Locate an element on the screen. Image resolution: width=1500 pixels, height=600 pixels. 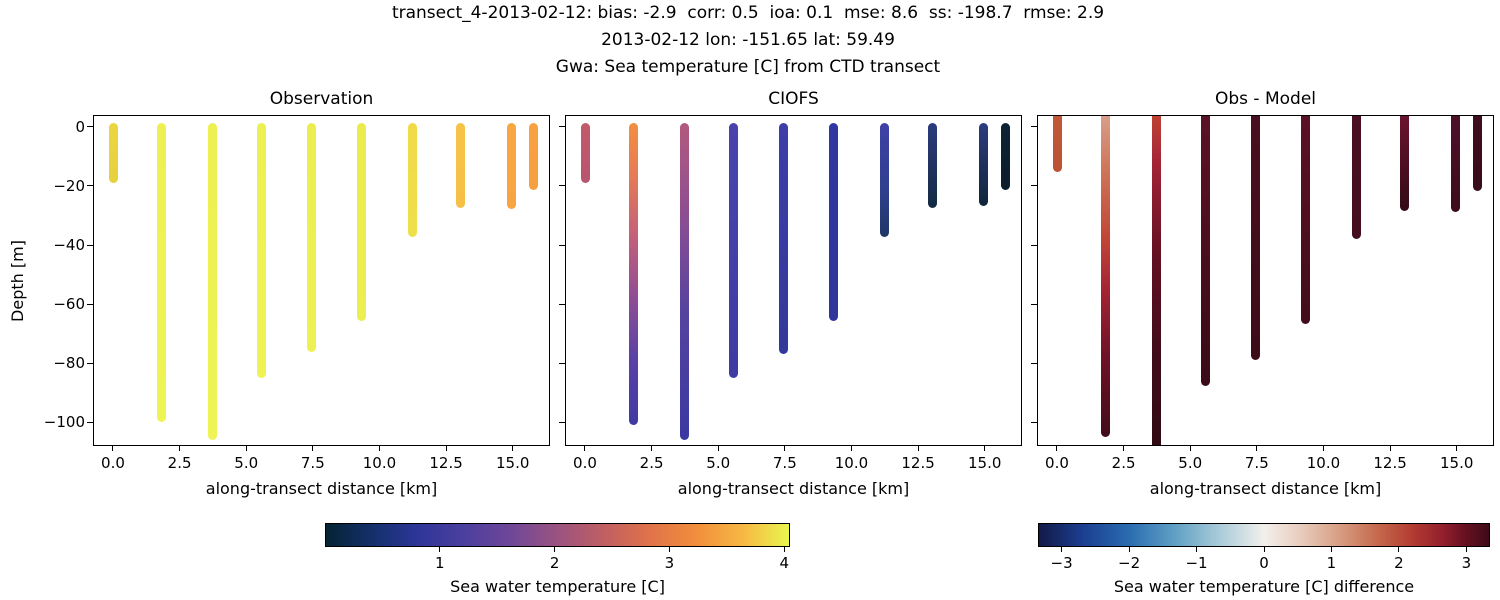
colorbar-tick-label: −3 is located at coordinates (1061, 563).